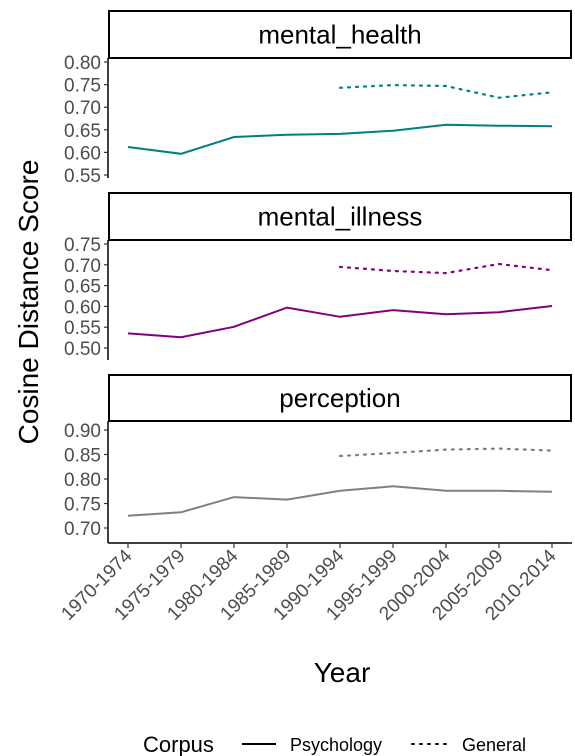 The image size is (575, 756). I want to click on legend: Corpus Psychology General, so click(334, 744).